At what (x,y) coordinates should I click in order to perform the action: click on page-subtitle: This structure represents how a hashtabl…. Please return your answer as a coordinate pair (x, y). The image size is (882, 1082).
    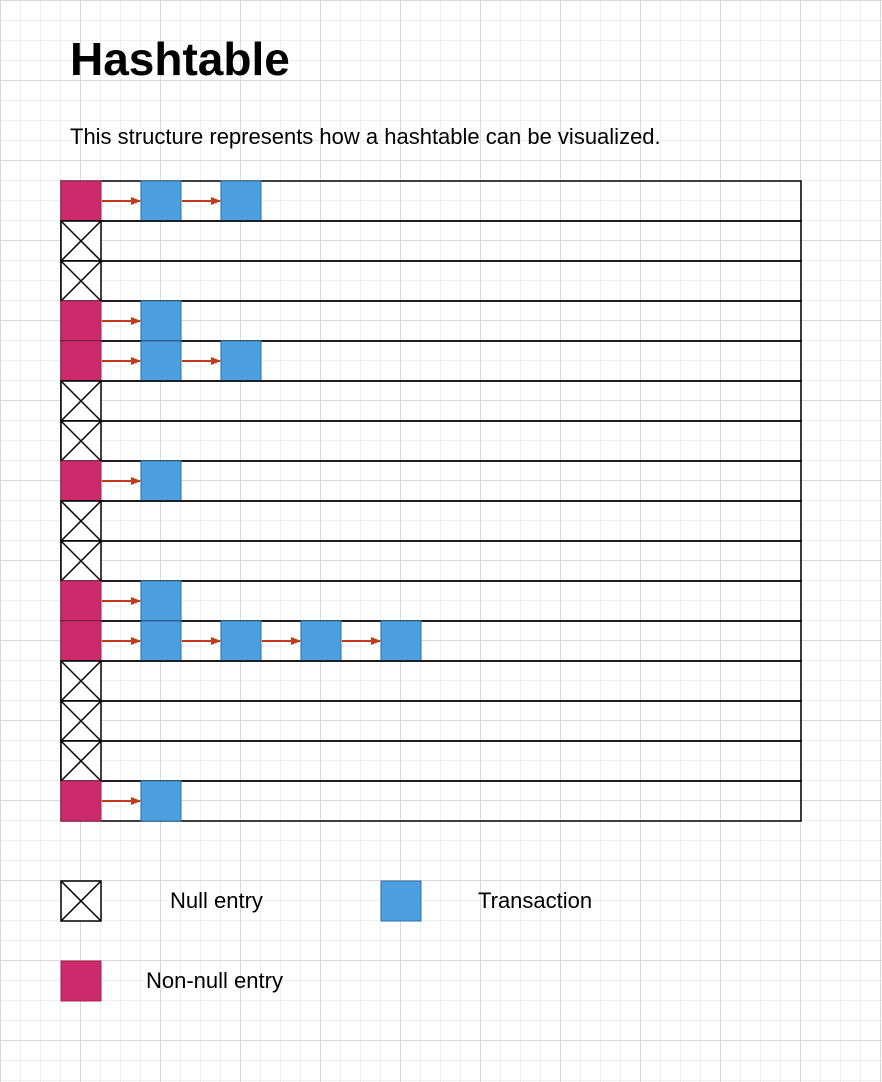
    Looking at the image, I should click on (365, 136).